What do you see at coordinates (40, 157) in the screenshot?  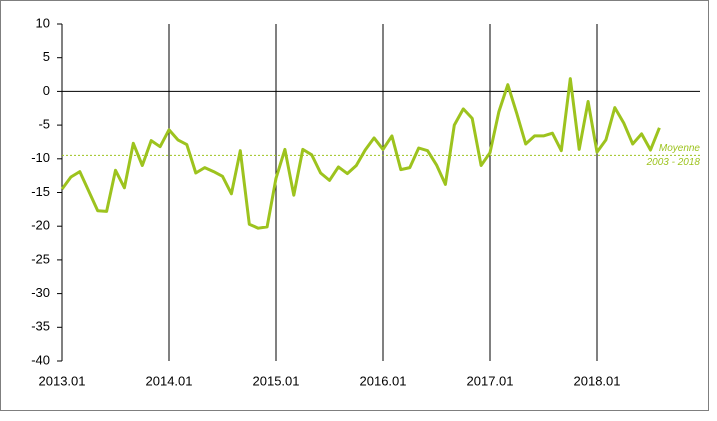 I see `y-tick-label: -10` at bounding box center [40, 157].